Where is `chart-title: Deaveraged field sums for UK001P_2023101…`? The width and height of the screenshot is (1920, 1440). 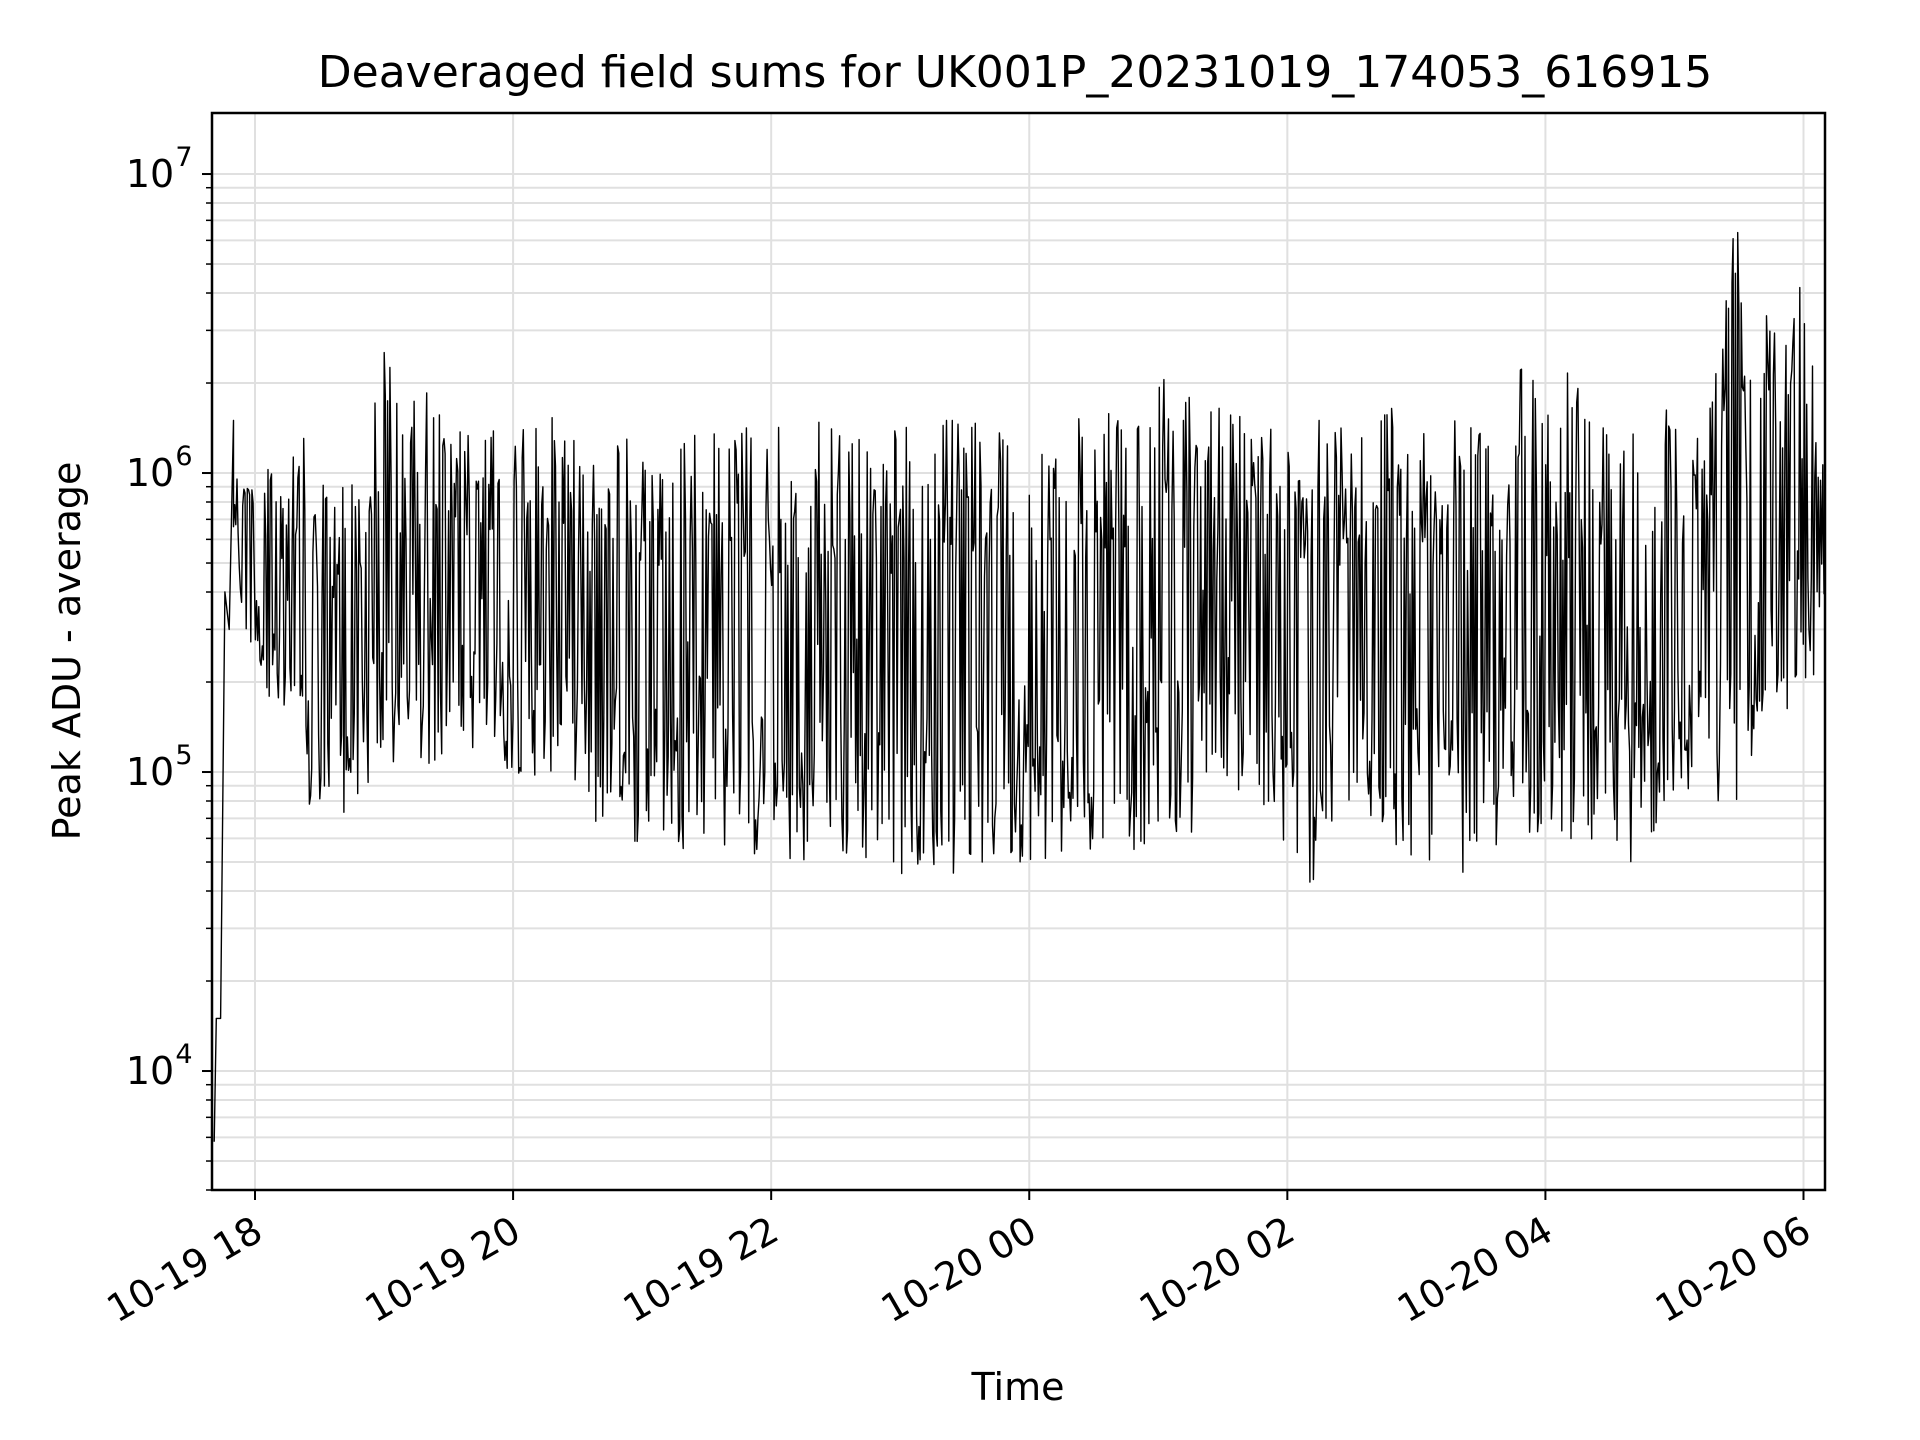
chart-title: Deaveraged field sums for UK001P_2023101… is located at coordinates (1015, 72).